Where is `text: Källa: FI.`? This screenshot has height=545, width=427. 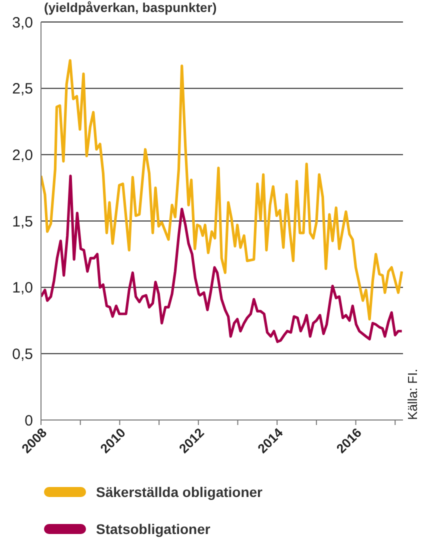
text: Källa: FI. is located at coordinates (412, 394).